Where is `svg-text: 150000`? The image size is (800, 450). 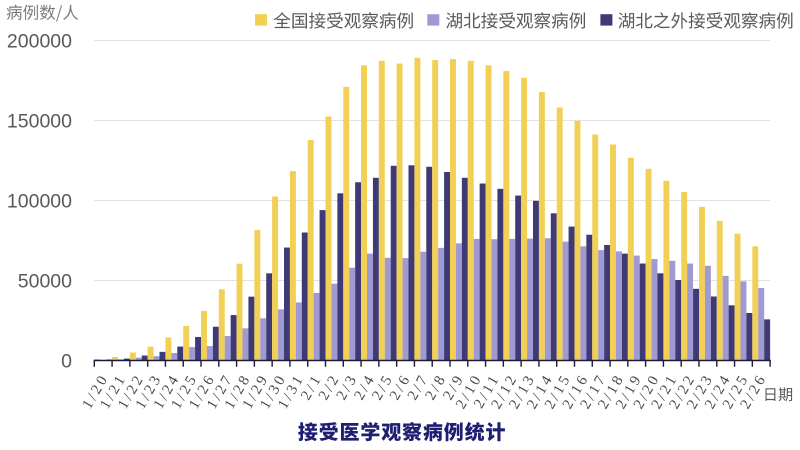
svg-text: 150000 is located at coordinates (39, 122).